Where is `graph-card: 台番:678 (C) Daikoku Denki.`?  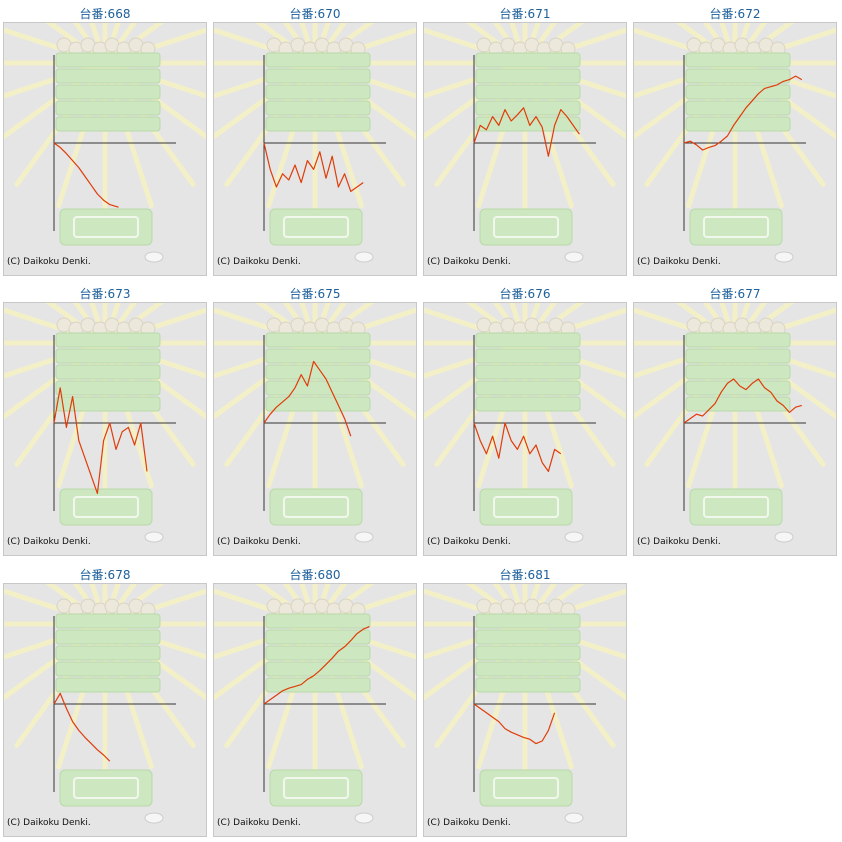
graph-card: 台番:678 (C) Daikoku Denki. is located at coordinates (105, 699).